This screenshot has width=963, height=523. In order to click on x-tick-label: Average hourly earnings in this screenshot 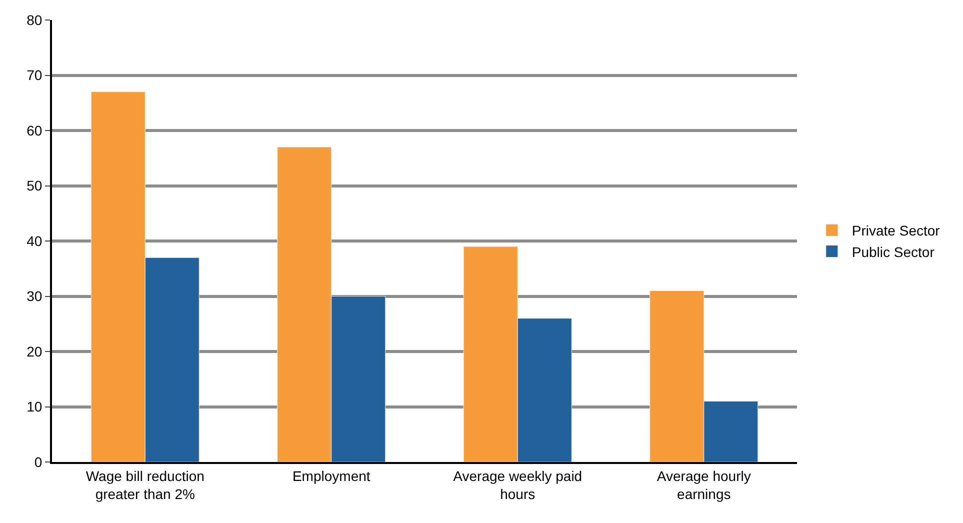, I will do `click(703, 485)`.